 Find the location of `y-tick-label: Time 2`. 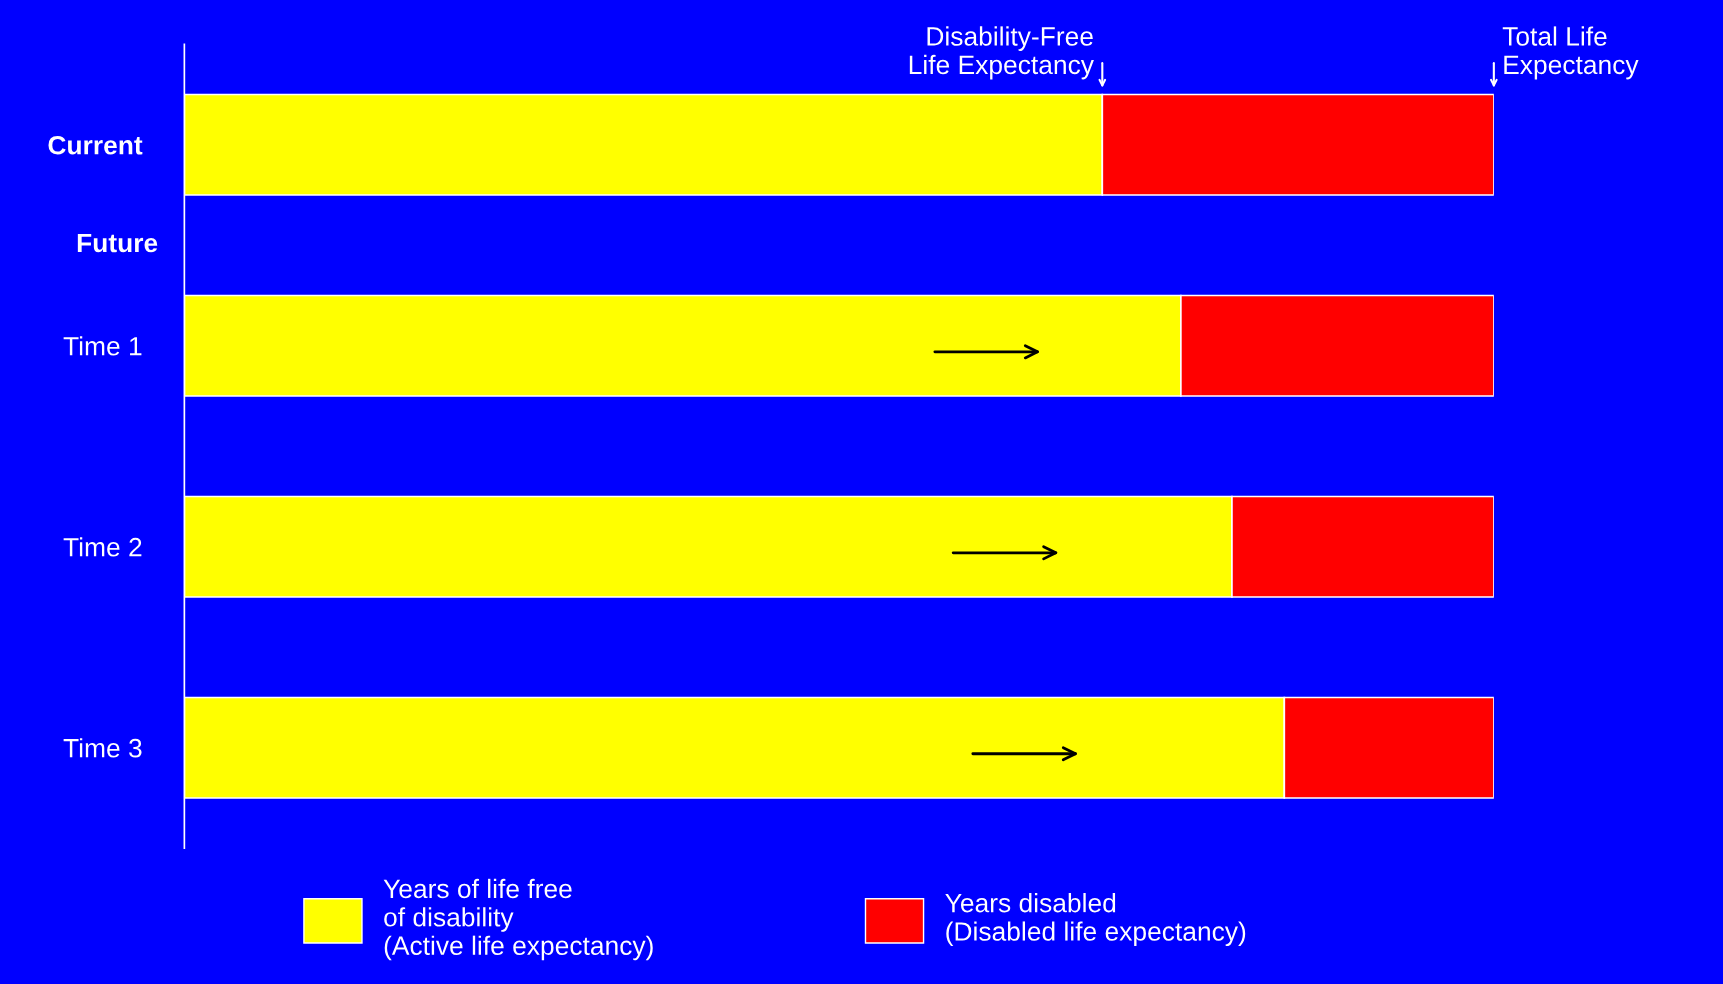

y-tick-label: Time 2 is located at coordinates (102, 547).